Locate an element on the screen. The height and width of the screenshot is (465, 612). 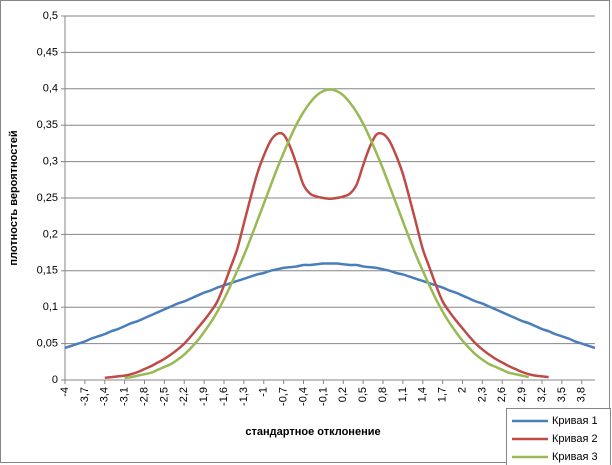
x-tick-label: 3,8 is located at coordinates (582, 394).